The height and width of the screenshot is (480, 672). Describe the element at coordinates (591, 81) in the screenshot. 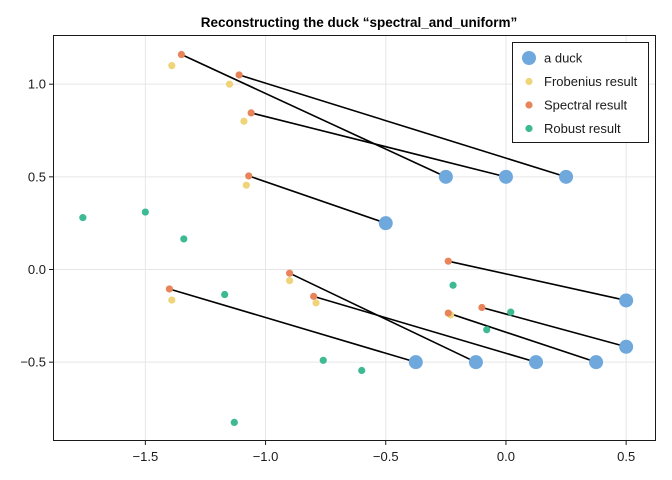

I see `legend-label-frobenius-result: Frobenius result` at that location.